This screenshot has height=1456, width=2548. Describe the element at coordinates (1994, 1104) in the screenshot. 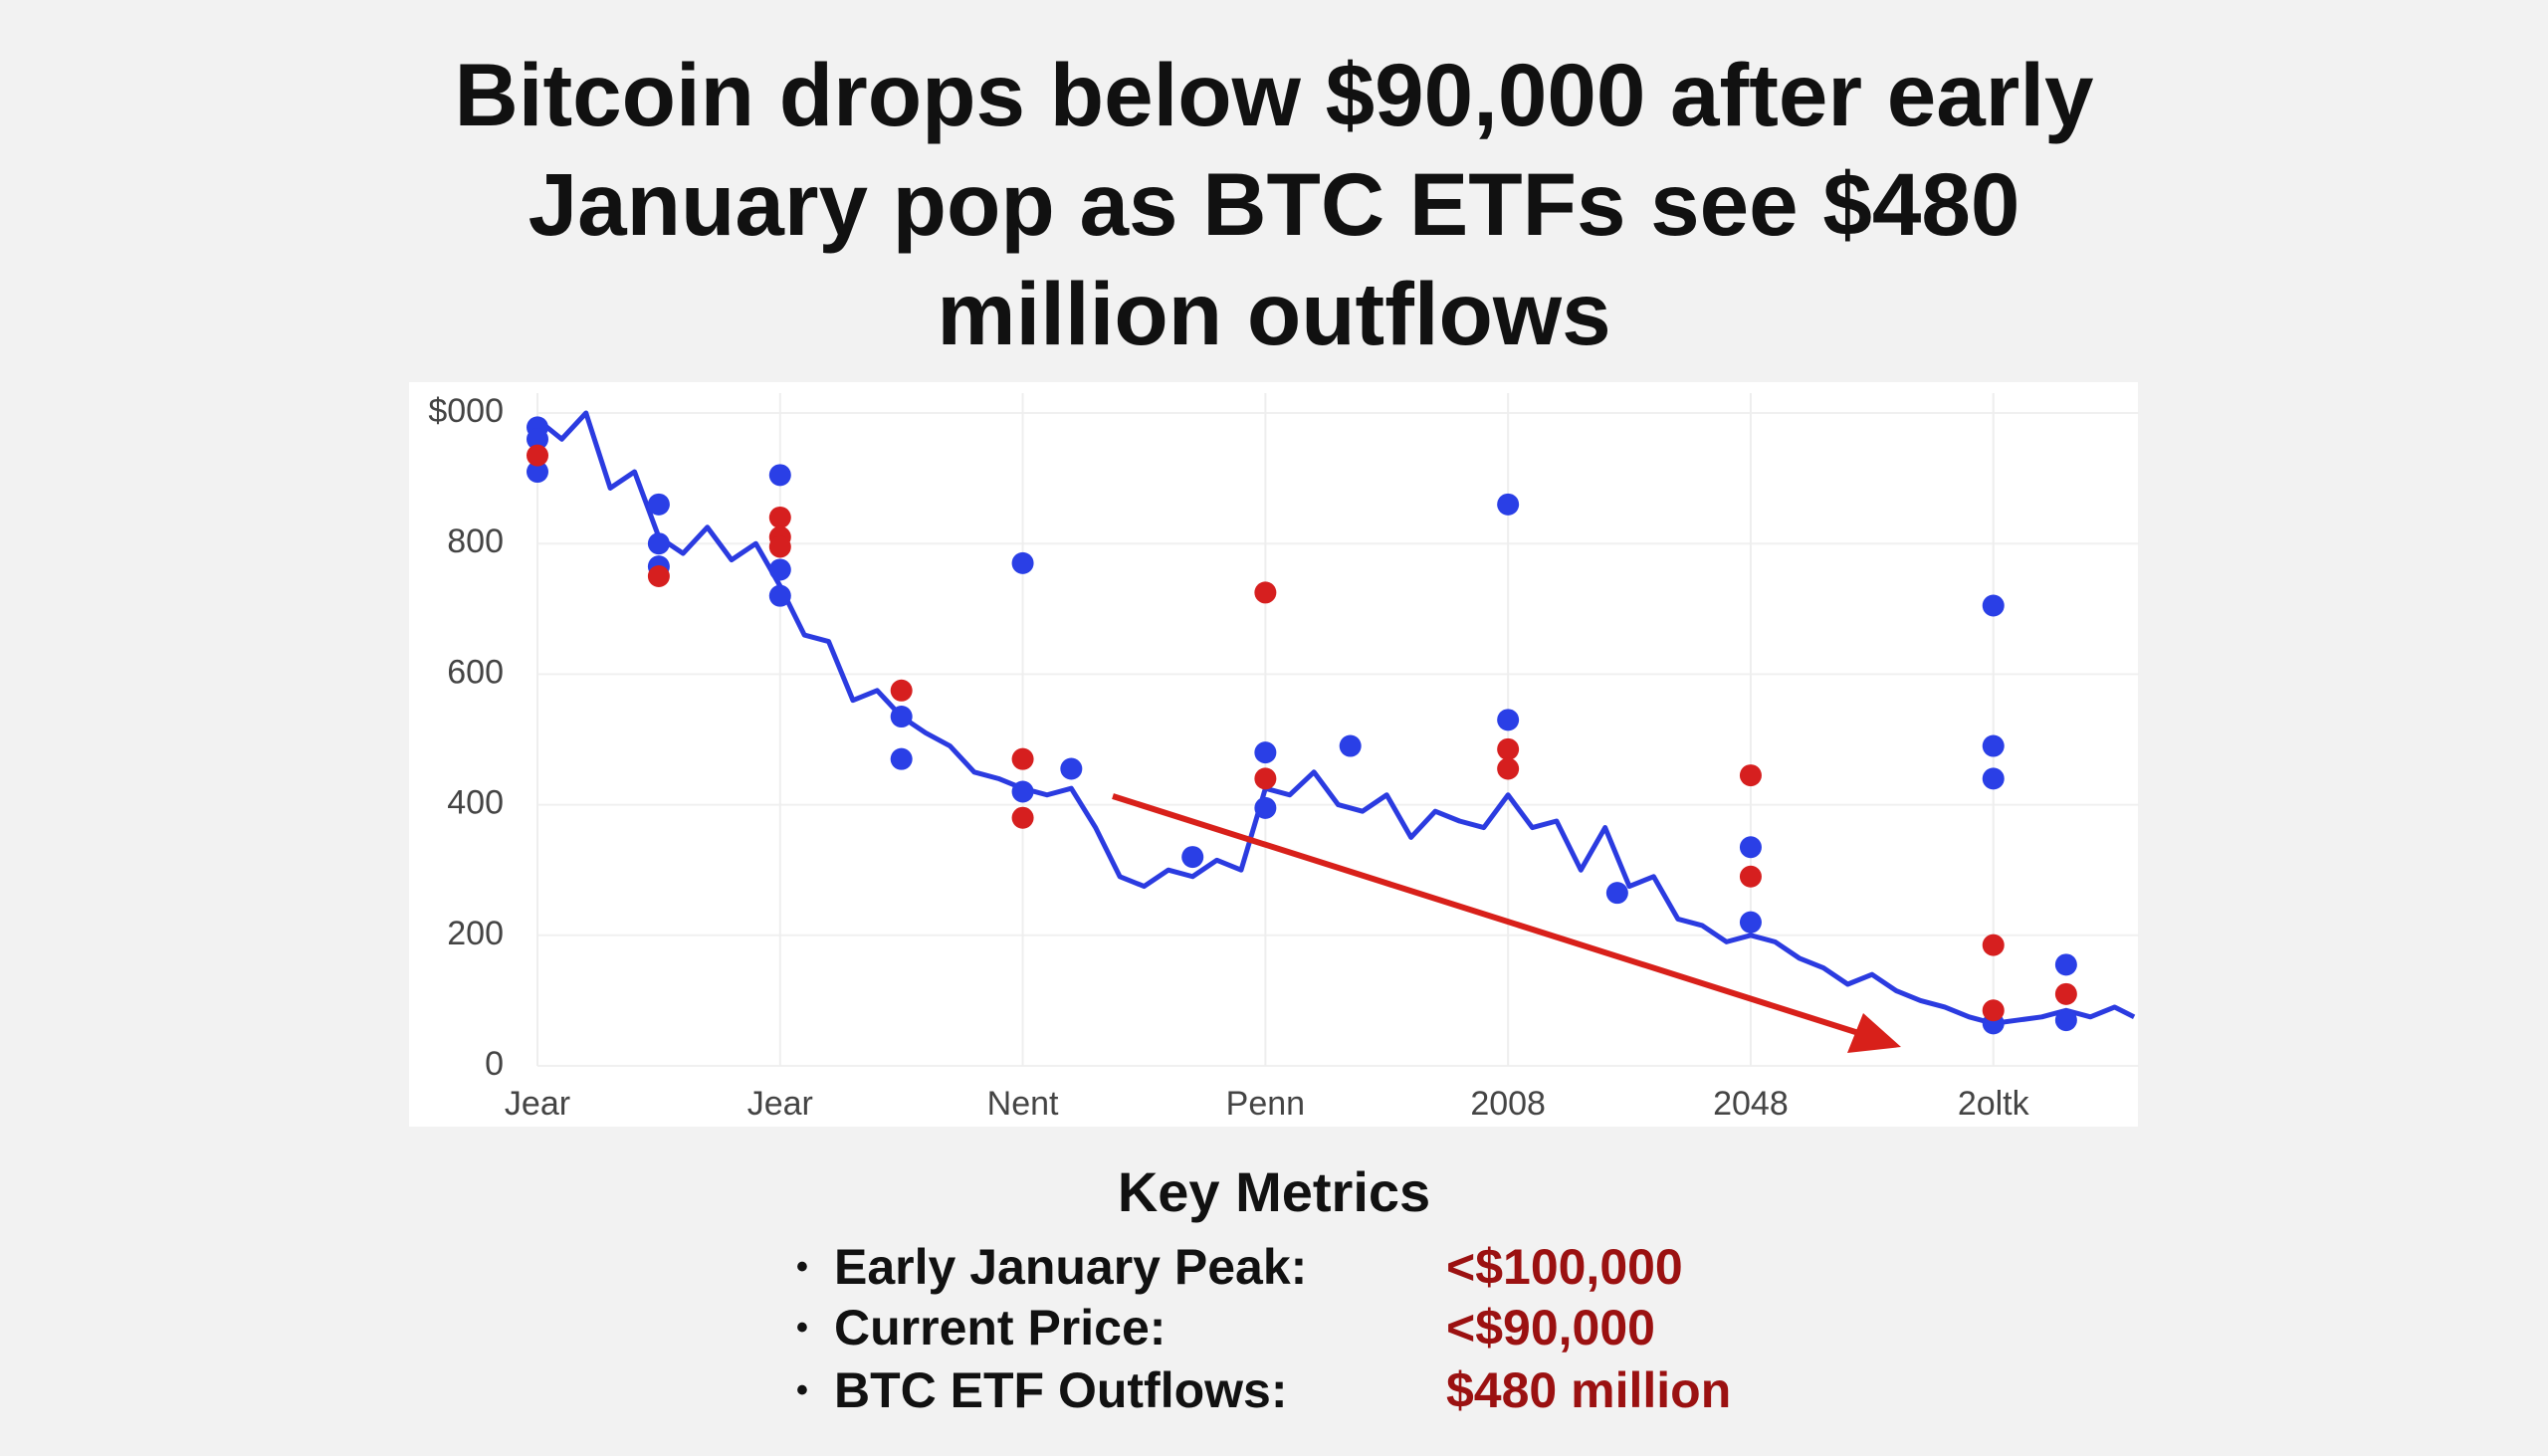

I see `x-tick-label: 2oltk` at that location.